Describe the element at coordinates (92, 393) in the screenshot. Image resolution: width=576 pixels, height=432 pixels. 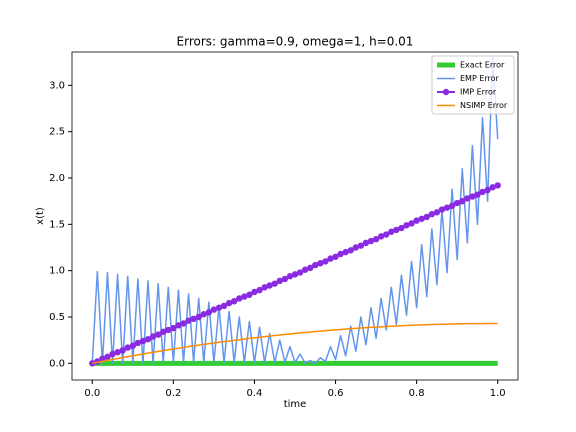
I see `x-tick-label: 0.0` at that location.